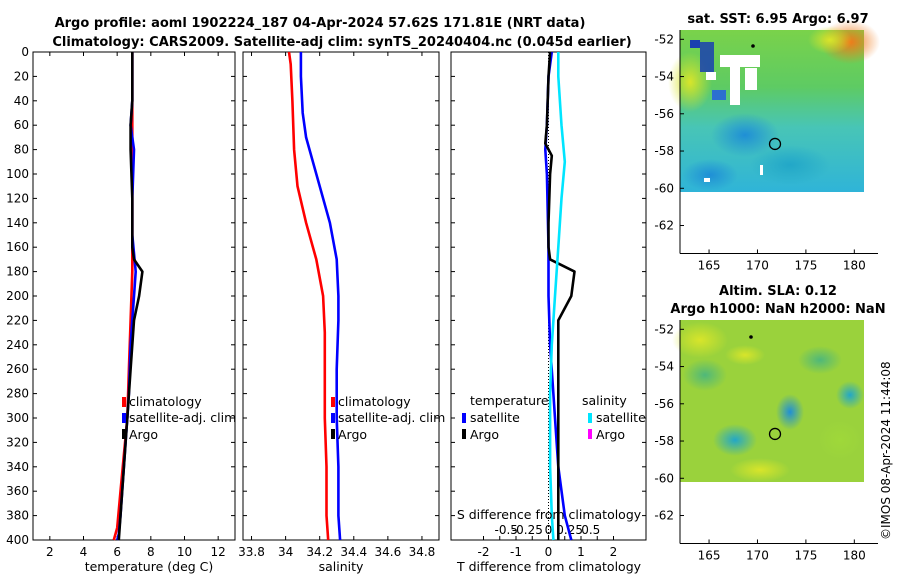 The height and width of the screenshot is (580, 900). Describe the element at coordinates (320, 296) in the screenshot. I see `series-line-satellite-adj-clim` at that location.